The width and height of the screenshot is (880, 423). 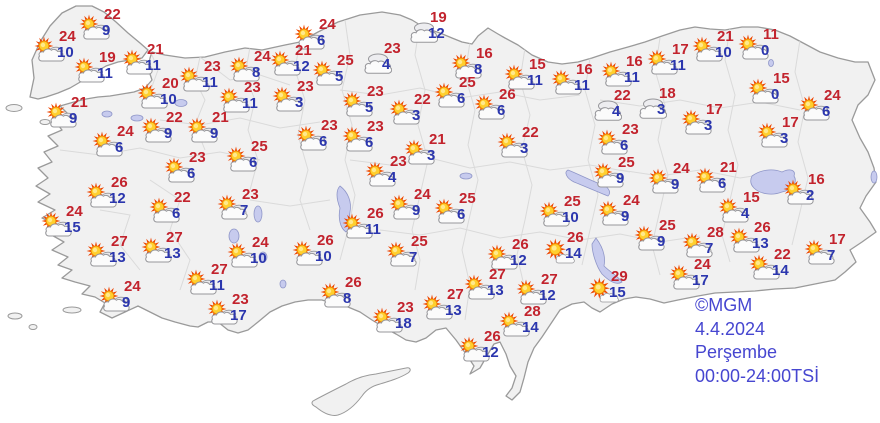 What do you see at coordinates (72, 227) in the screenshot?
I see `low-temp: 15` at bounding box center [72, 227].